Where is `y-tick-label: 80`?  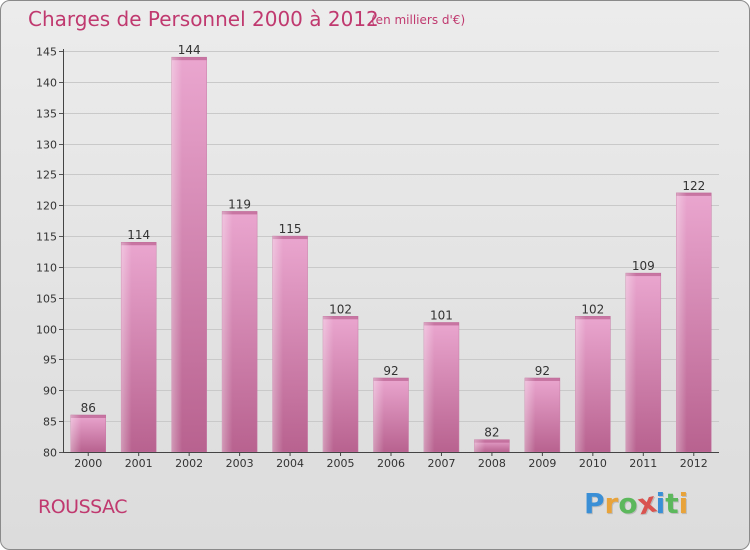 y-tick-label: 80 is located at coordinates (50, 453).